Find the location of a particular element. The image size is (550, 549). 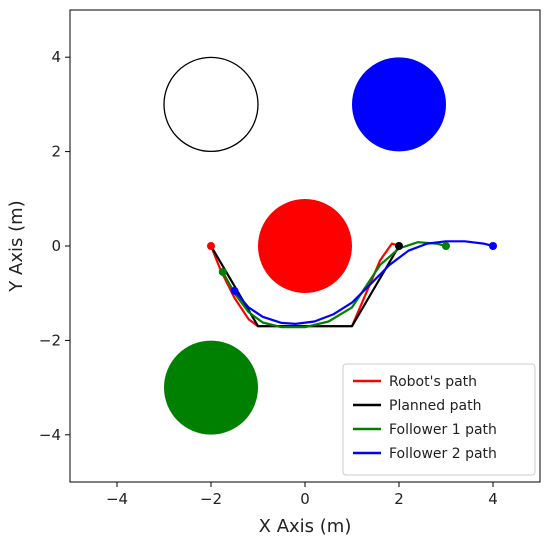

x-ticks: −4 −2 0 2 4 is located at coordinates (302, 495).